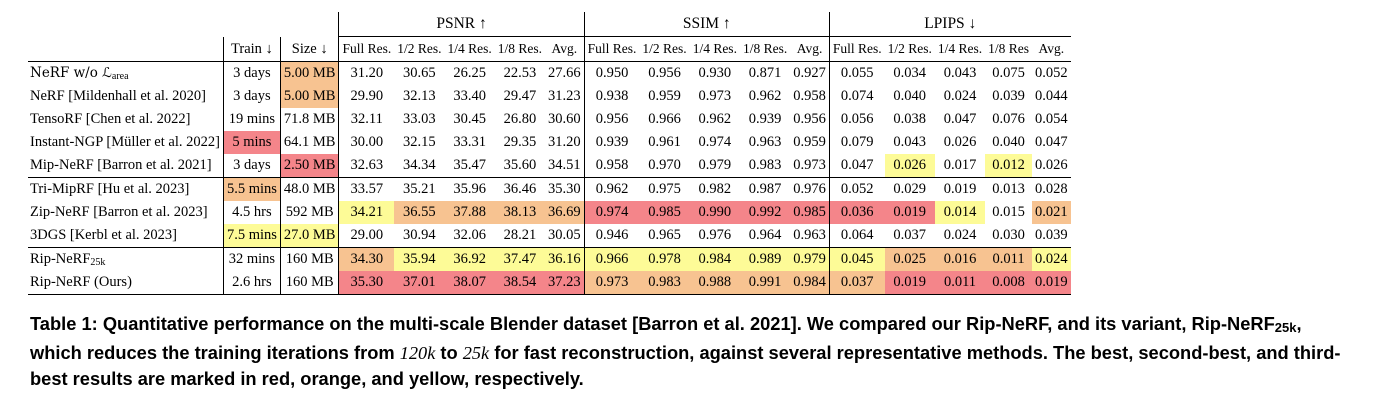 Image resolution: width=1380 pixels, height=408 pixels. What do you see at coordinates (520, 212) in the screenshot?
I see `psnr-cell: 38.13` at bounding box center [520, 212].